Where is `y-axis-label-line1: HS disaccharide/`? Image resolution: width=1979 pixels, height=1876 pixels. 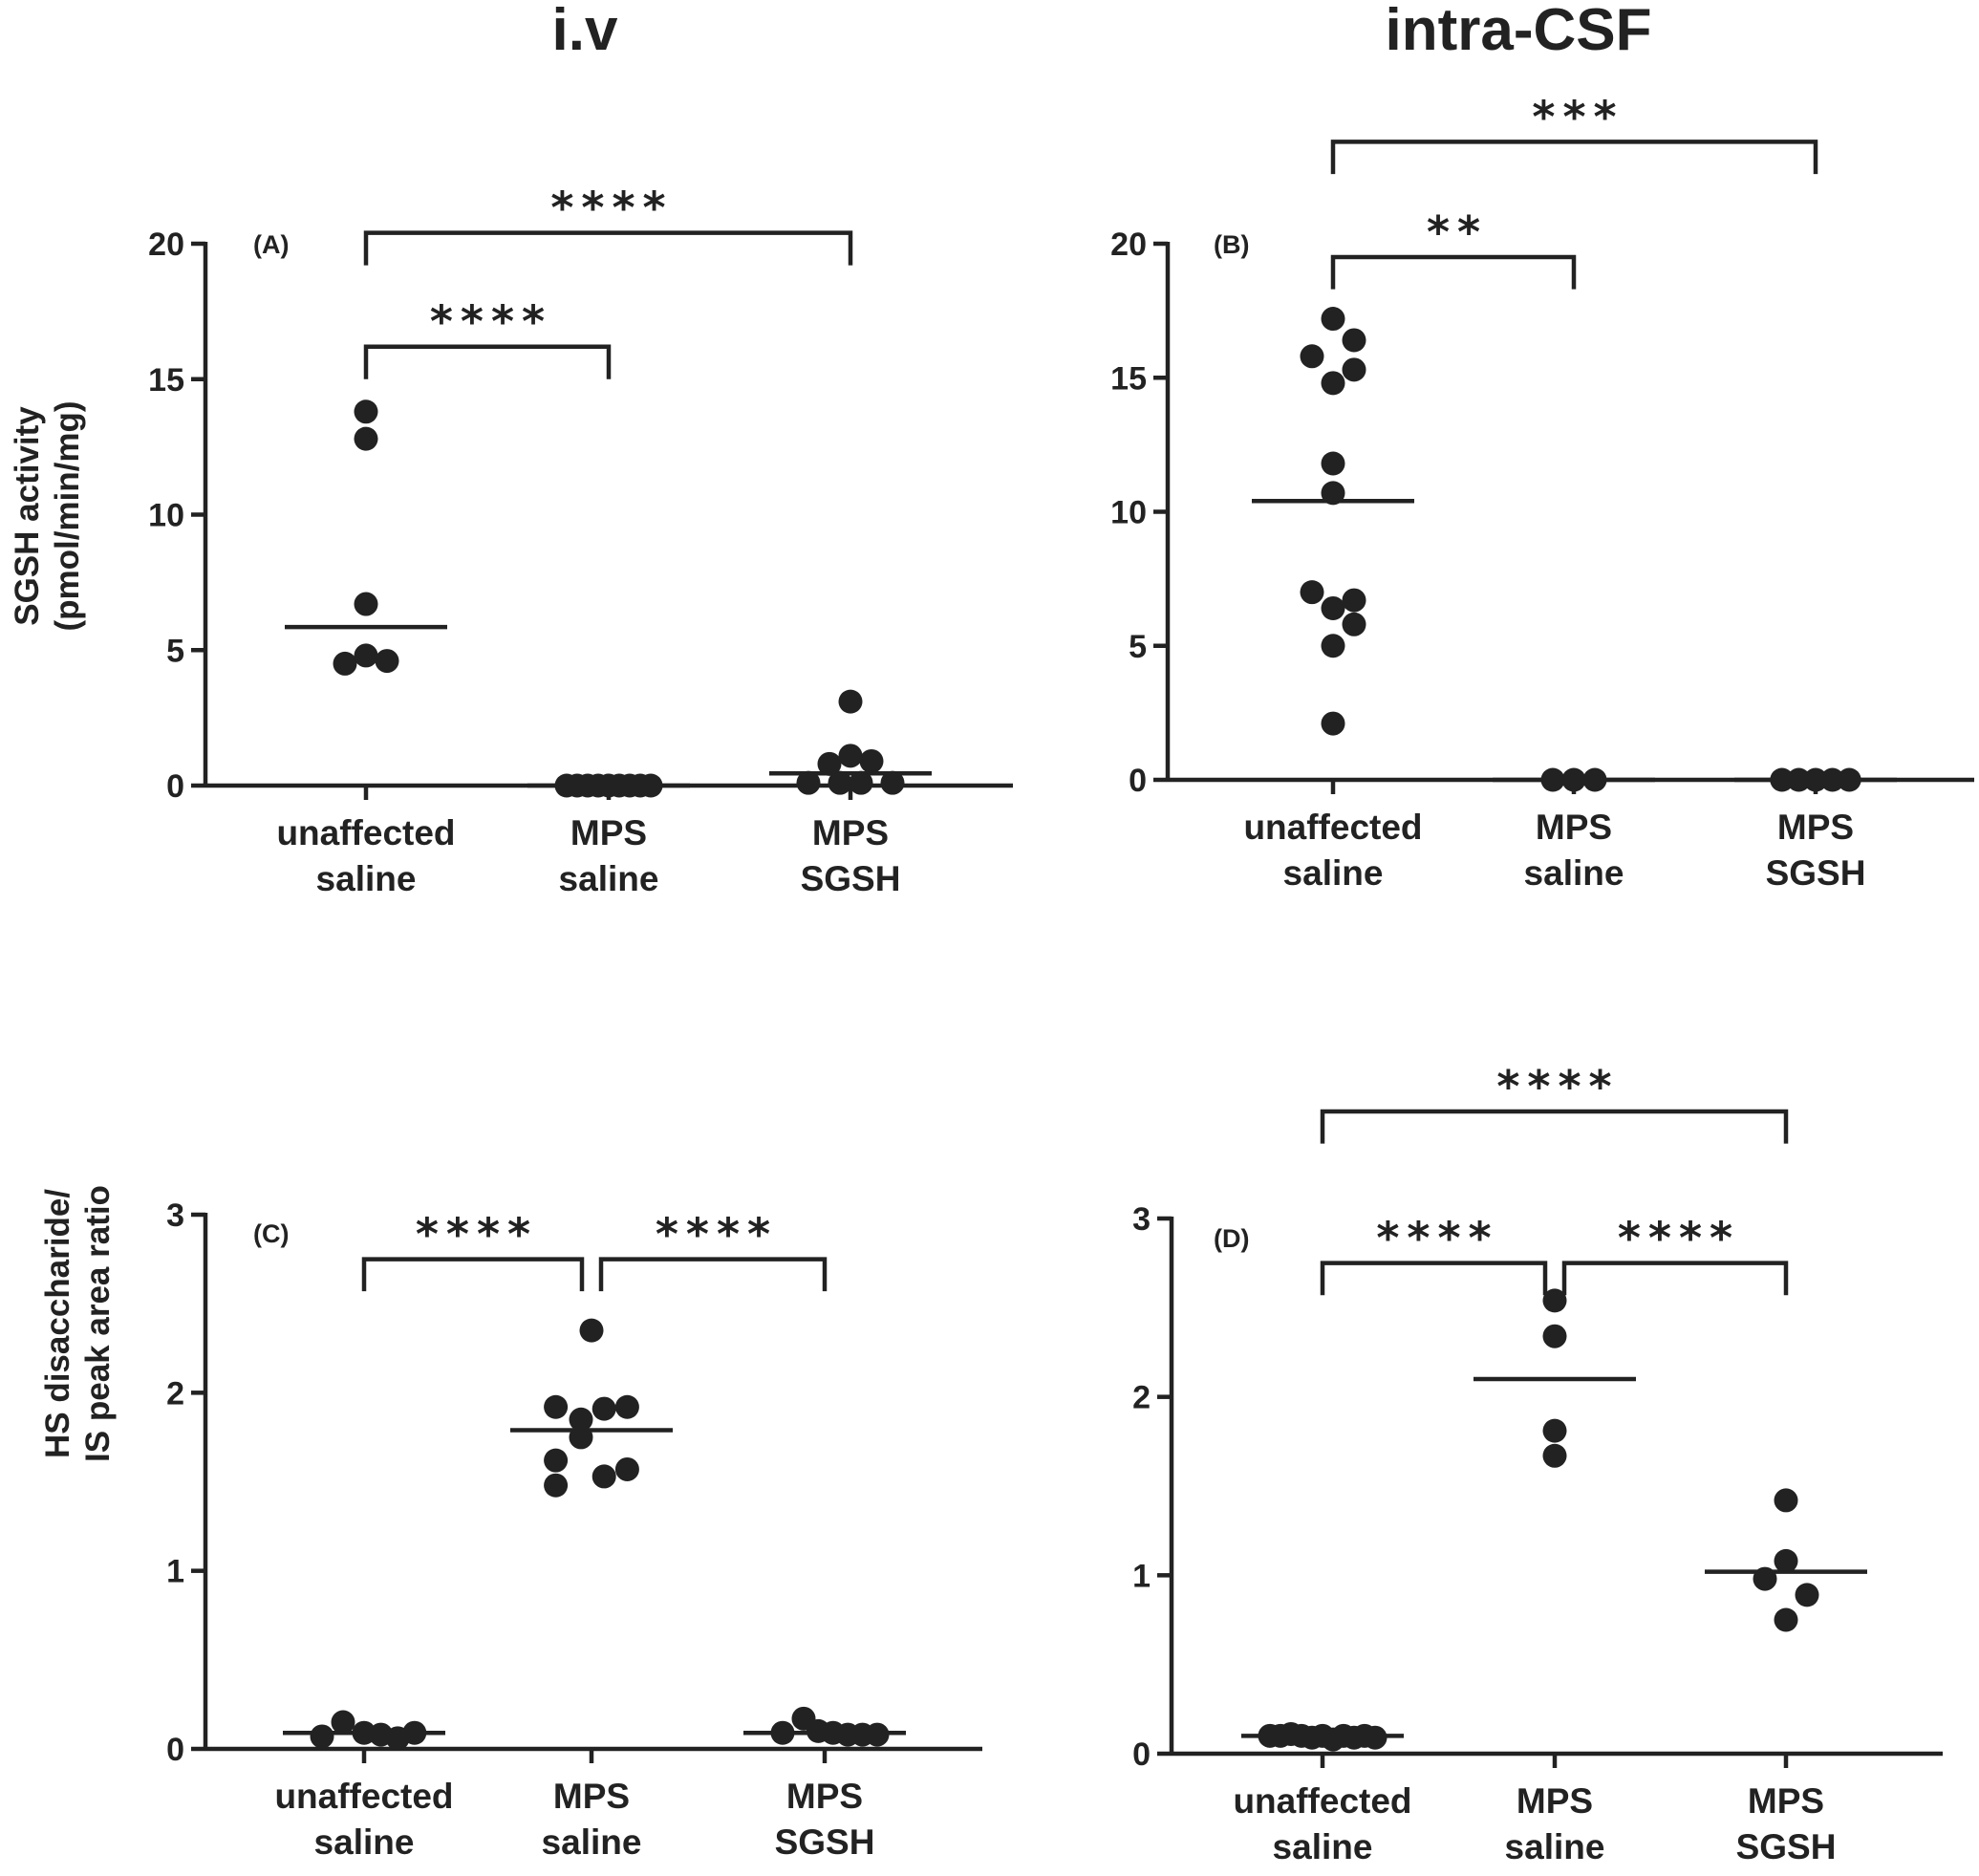
y-axis-label-line1: HS disaccharide/ is located at coordinates (57, 1324).